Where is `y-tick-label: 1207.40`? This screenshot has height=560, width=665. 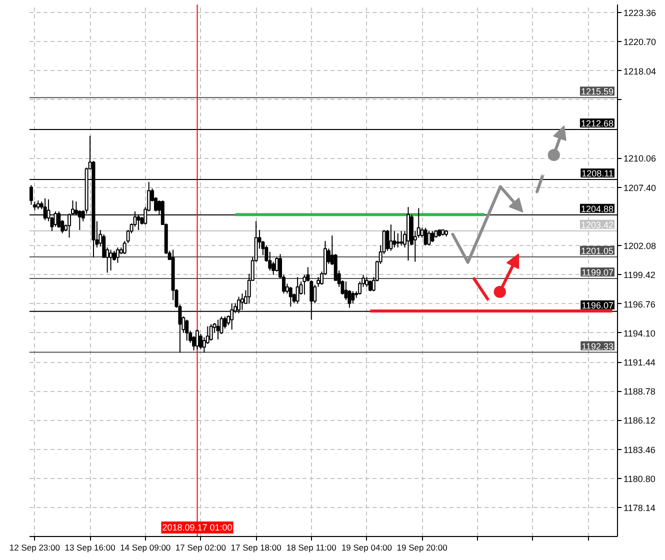 y-tick-label: 1207.40 is located at coordinates (640, 187).